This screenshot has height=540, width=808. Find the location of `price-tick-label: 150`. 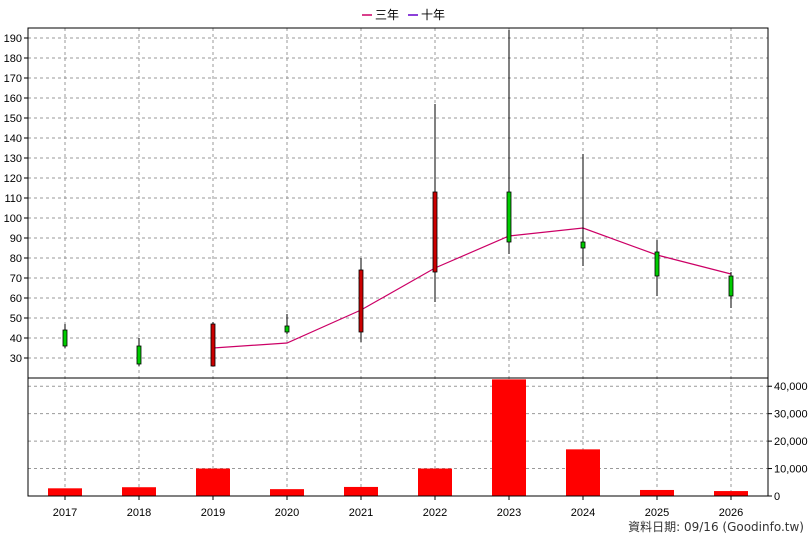

price-tick-label: 150 is located at coordinates (13, 119).